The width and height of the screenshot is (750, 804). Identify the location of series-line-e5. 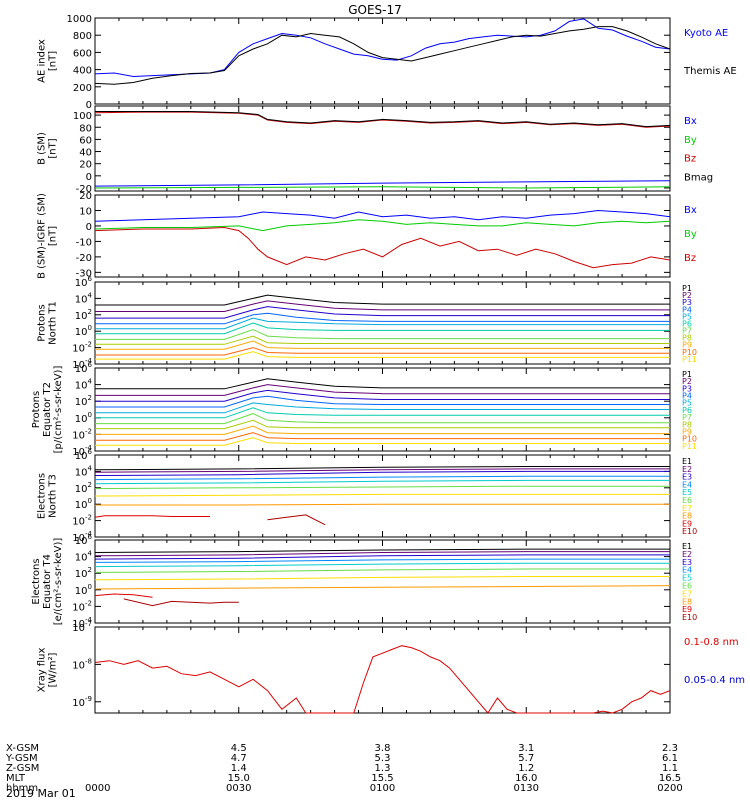
(382, 482).